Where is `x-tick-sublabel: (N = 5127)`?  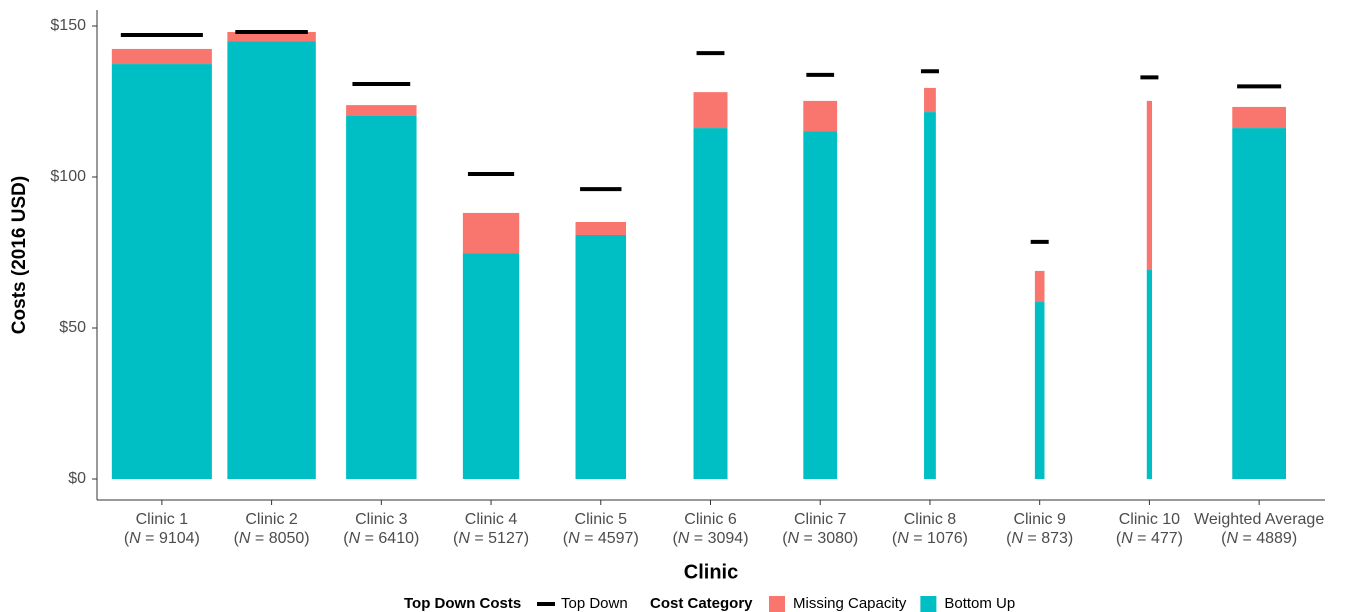
x-tick-sublabel: (N = 5127) is located at coordinates (491, 538).